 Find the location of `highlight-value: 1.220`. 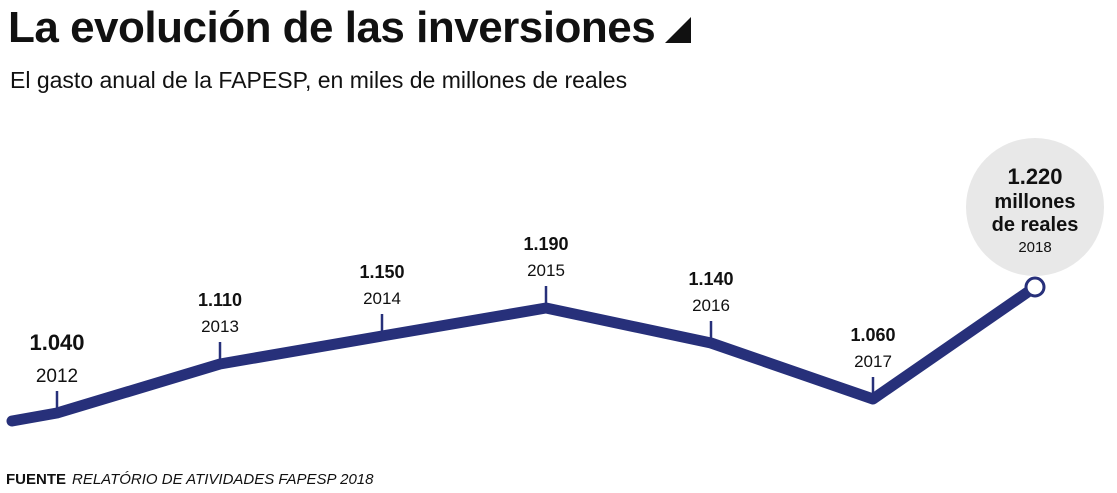

highlight-value: 1.220 is located at coordinates (1034, 176).